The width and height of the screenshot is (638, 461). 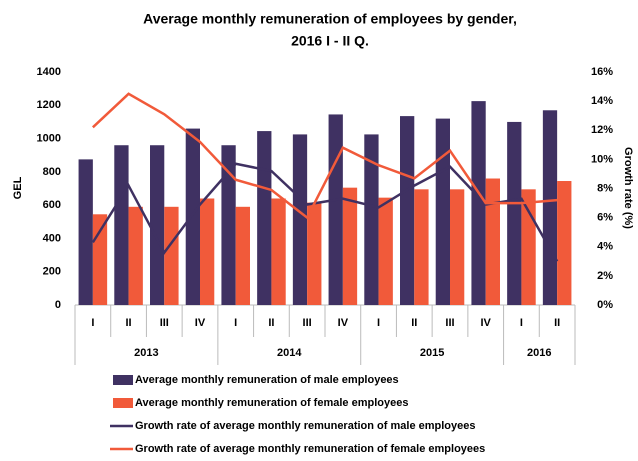 I want to click on y-tick-label: 1000, so click(x=49, y=138).